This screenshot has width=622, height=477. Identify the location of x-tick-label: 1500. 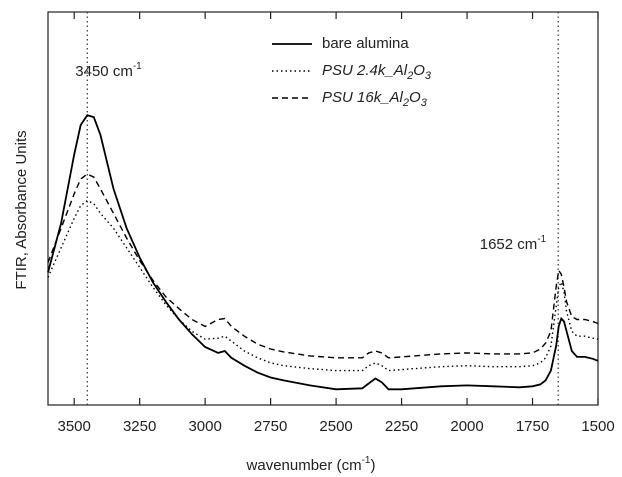
(597, 426).